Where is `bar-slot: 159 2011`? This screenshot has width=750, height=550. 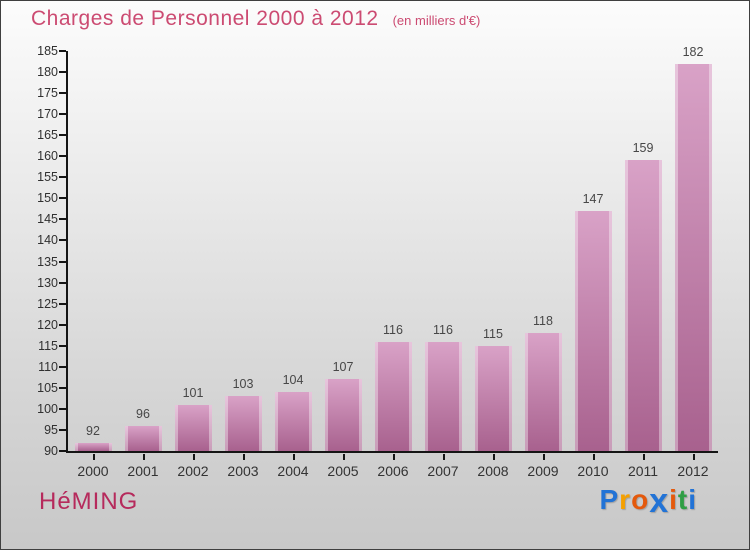
bar-slot: 159 2011 is located at coordinates (643, 265).